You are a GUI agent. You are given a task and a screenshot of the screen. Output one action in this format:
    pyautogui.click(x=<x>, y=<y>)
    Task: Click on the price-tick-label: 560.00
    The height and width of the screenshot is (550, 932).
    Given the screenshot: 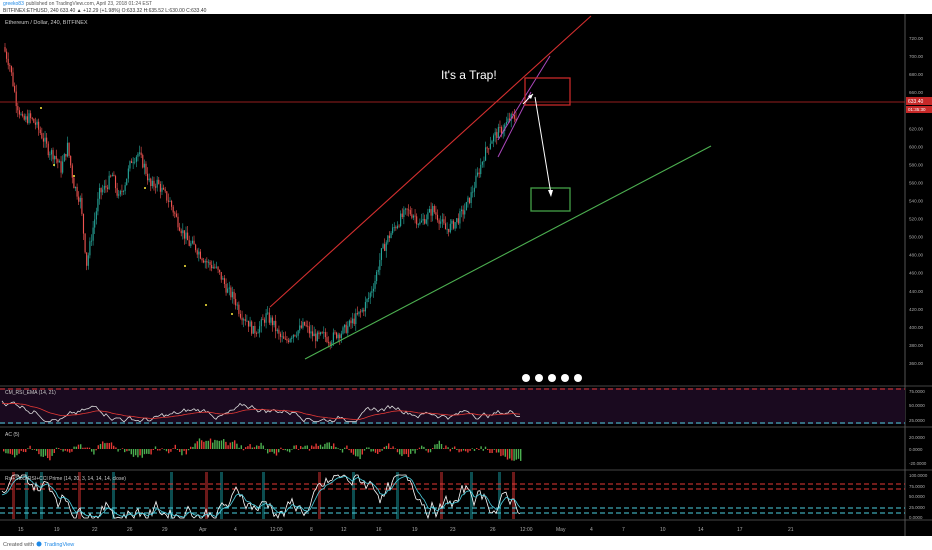 What is the action you would take?
    pyautogui.click(x=916, y=182)
    